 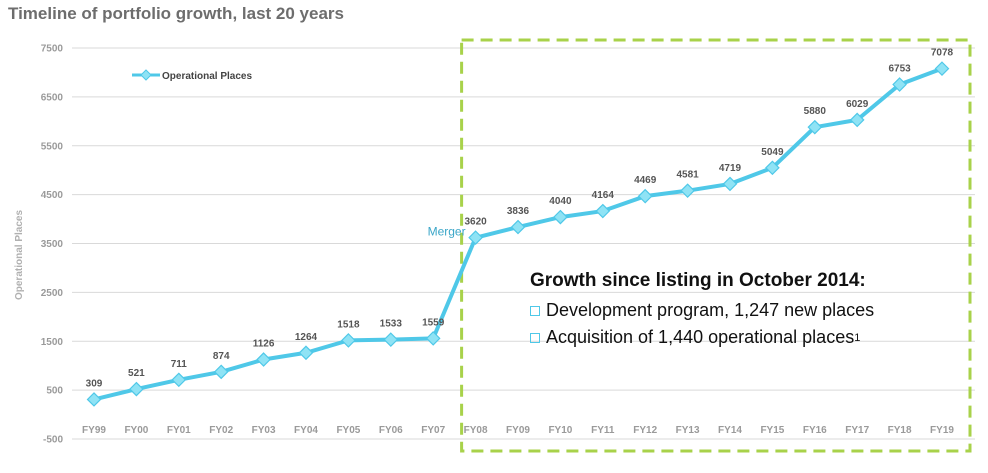 I want to click on x-tick-label: FY04, so click(x=306, y=430).